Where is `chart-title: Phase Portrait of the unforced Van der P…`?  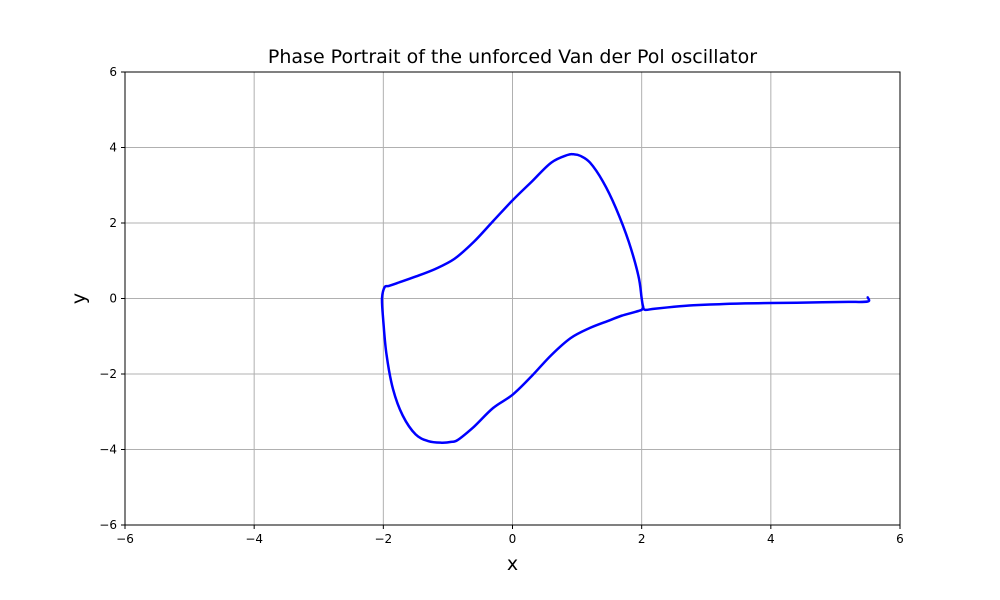
chart-title: Phase Portrait of the unforced Van der P… is located at coordinates (512, 57).